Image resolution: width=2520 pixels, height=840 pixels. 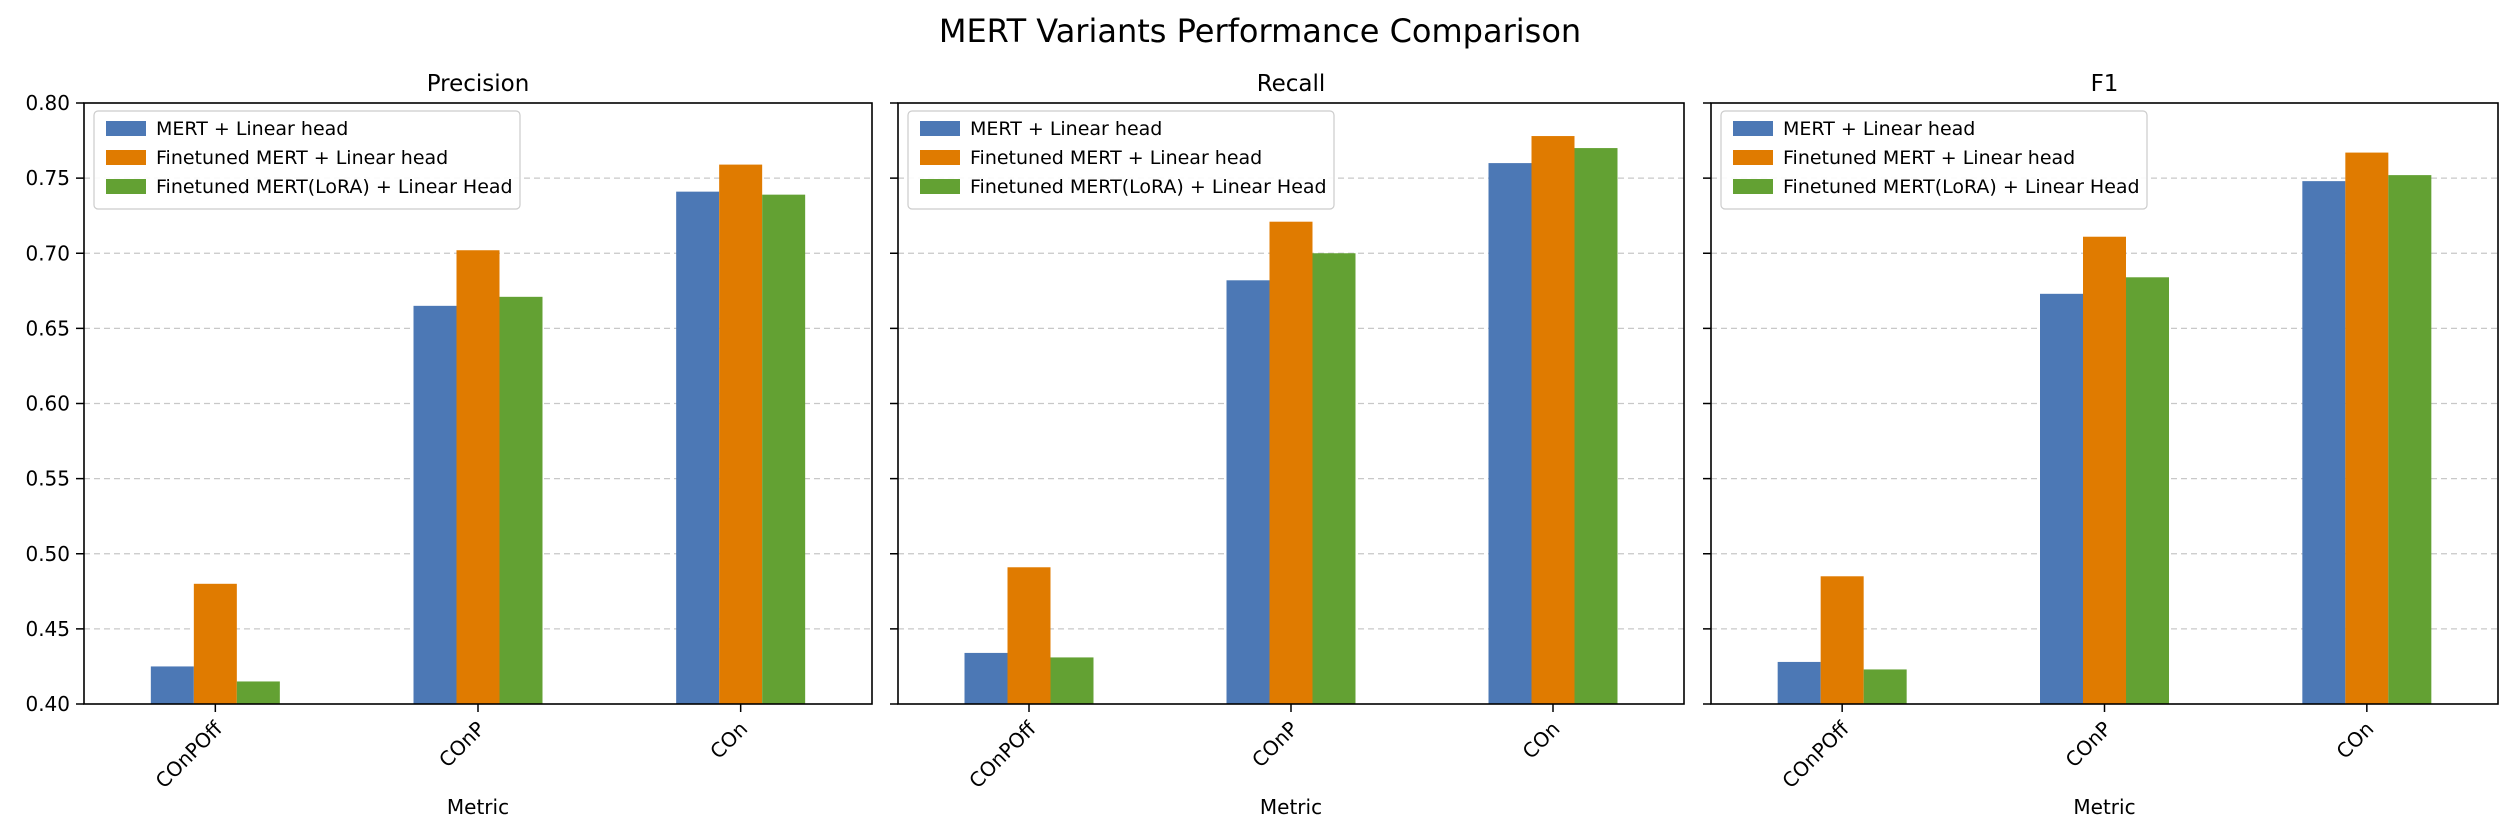 What do you see at coordinates (2105, 84) in the screenshot?
I see `subplot-title: F1` at bounding box center [2105, 84].